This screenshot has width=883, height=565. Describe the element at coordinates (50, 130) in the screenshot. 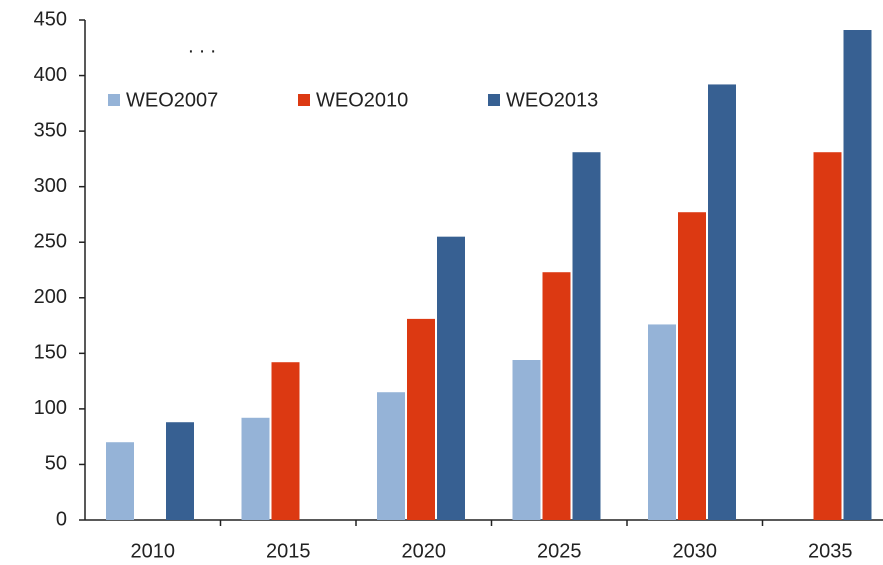

I see `y-tick-label: 350` at that location.